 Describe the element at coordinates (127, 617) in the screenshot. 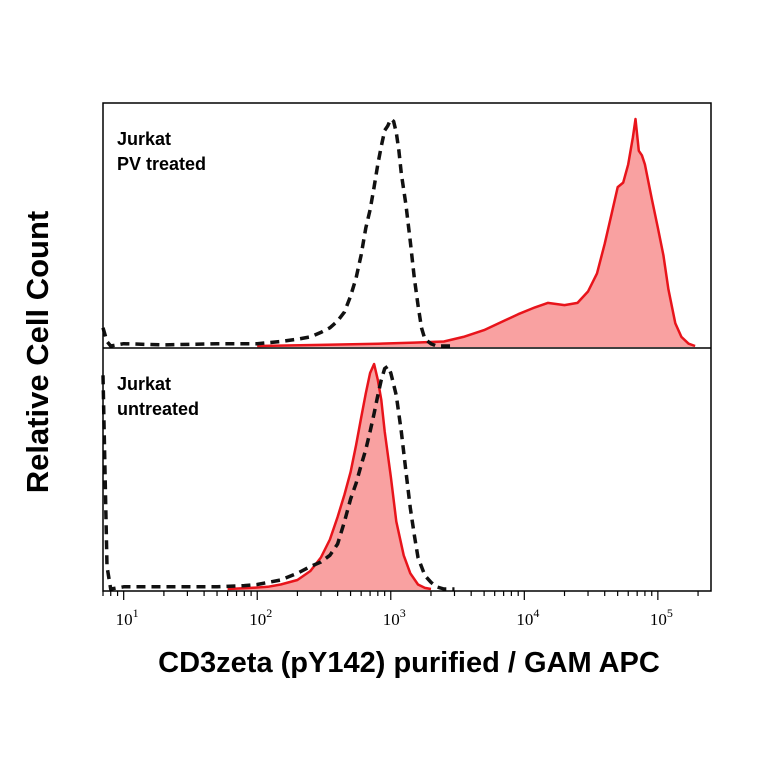

I see `x-tick-label-0: 10¹` at that location.